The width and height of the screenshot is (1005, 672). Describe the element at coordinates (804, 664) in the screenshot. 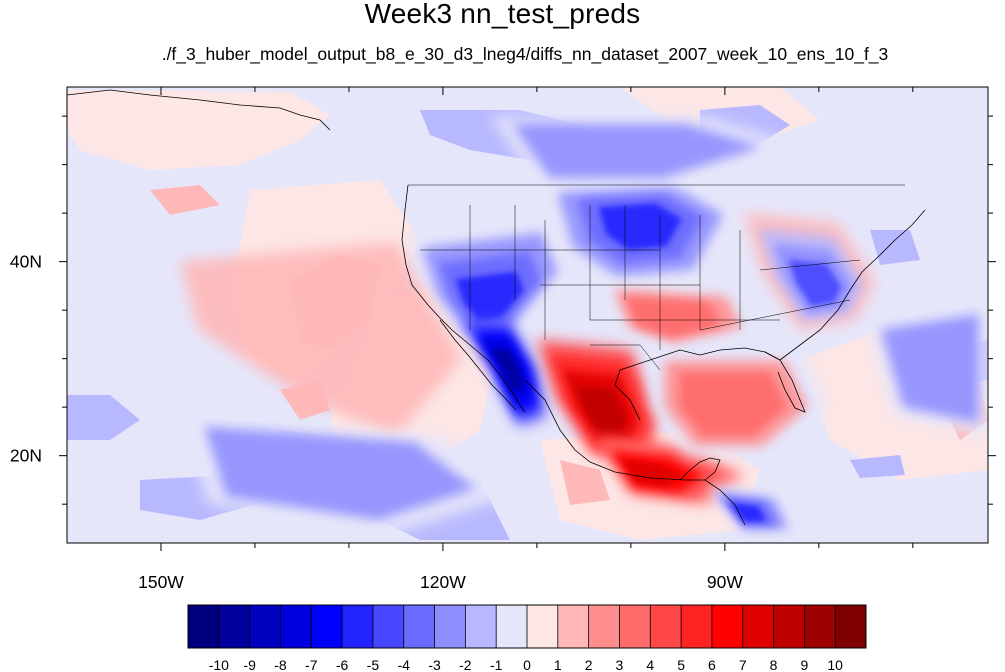

I see `colorbar-label: 9` at that location.